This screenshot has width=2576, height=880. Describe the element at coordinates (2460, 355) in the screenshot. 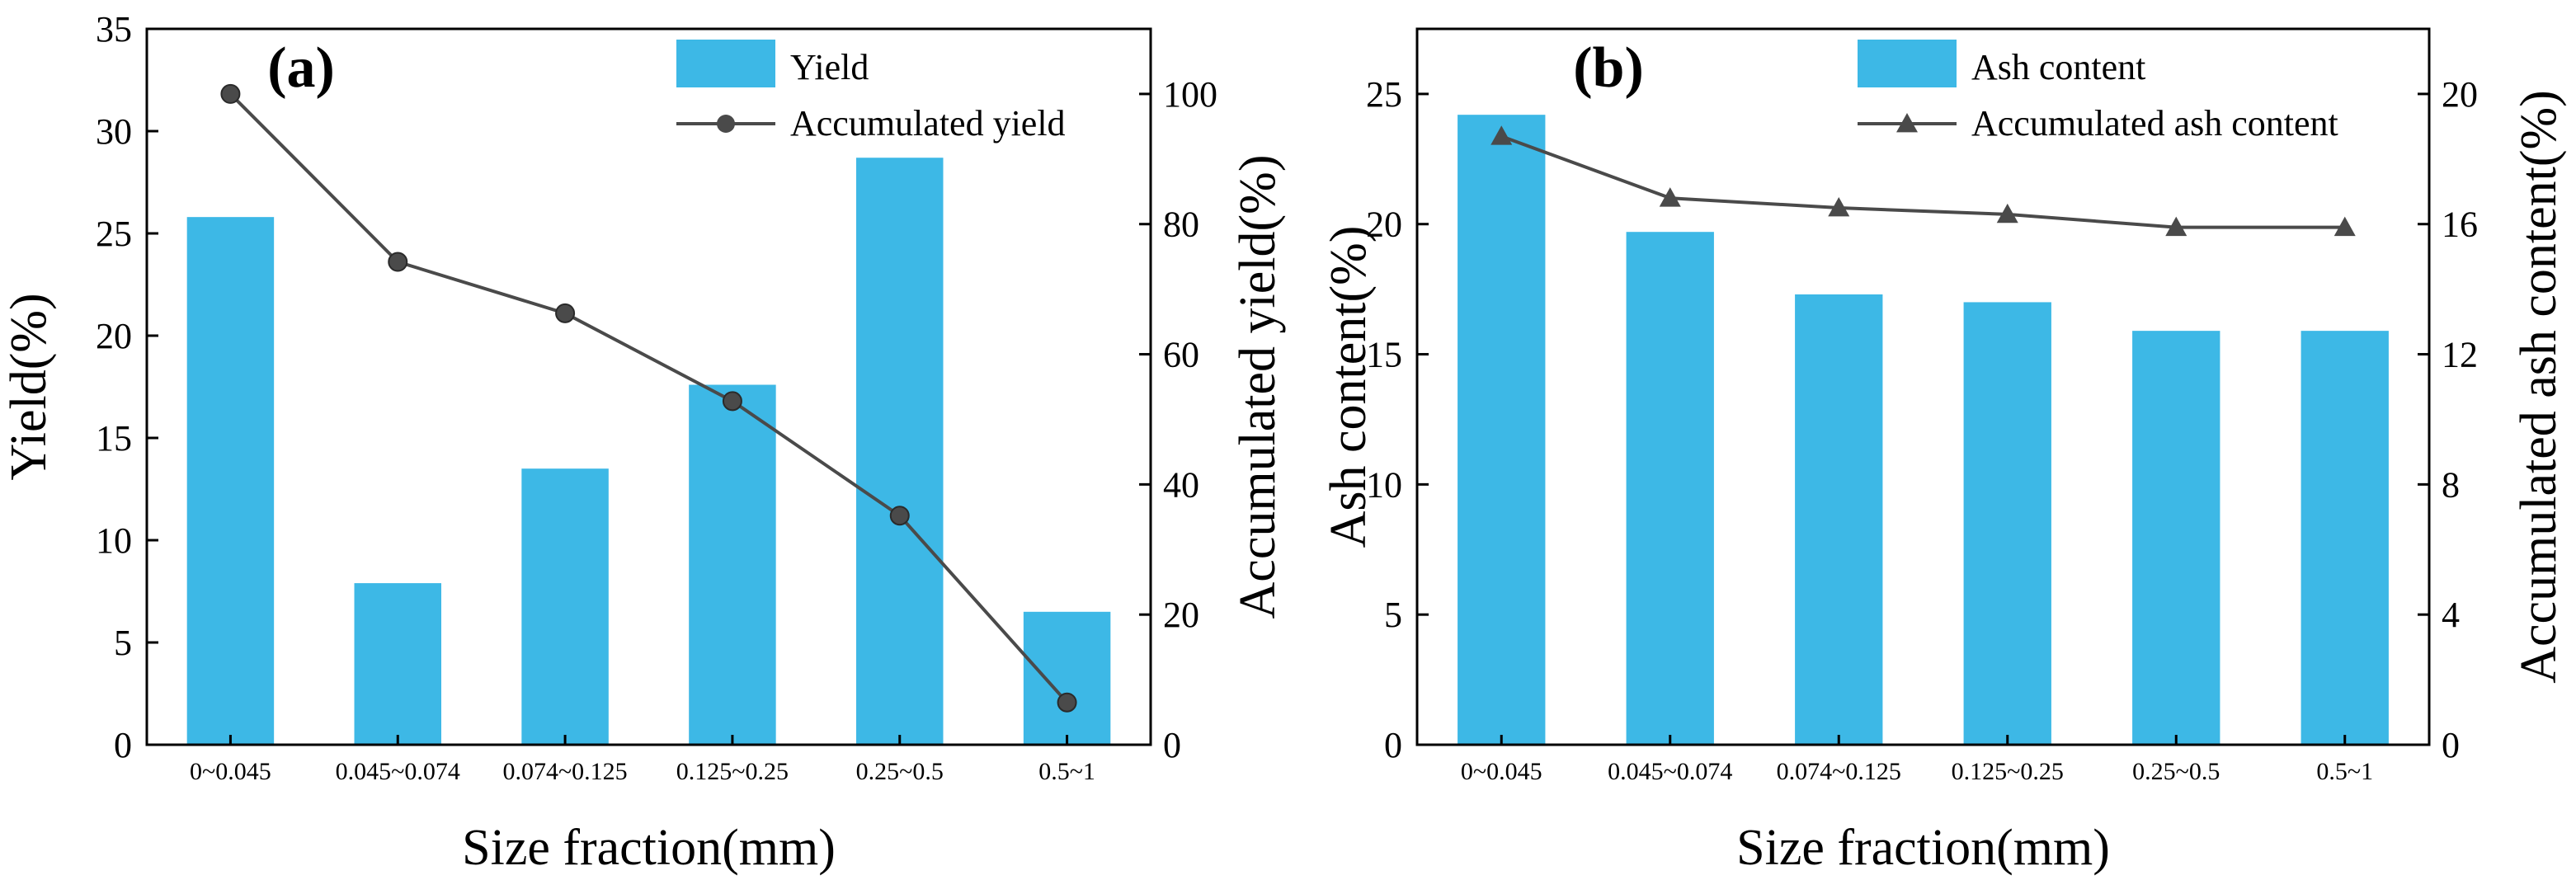

I see `y2-tick-label: 12` at that location.